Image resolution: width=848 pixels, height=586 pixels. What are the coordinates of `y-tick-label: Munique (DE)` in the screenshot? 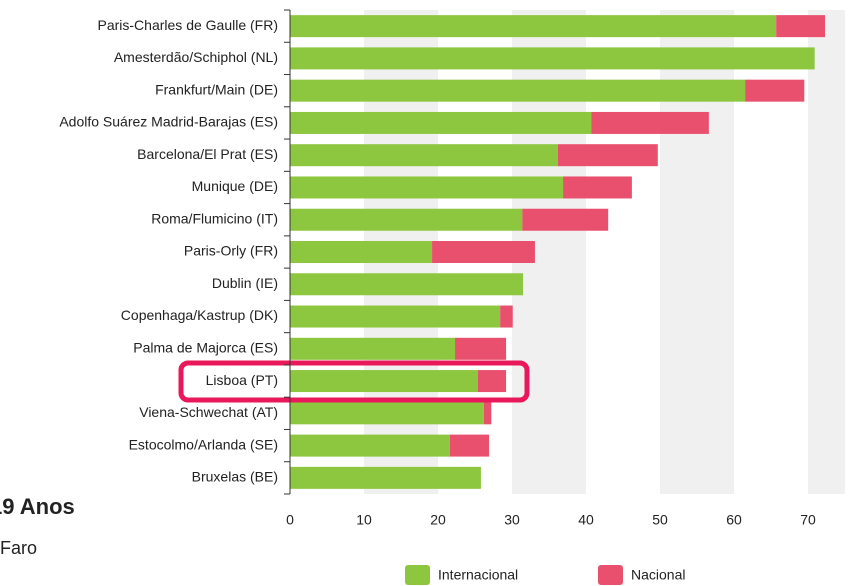 It's located at (235, 186).